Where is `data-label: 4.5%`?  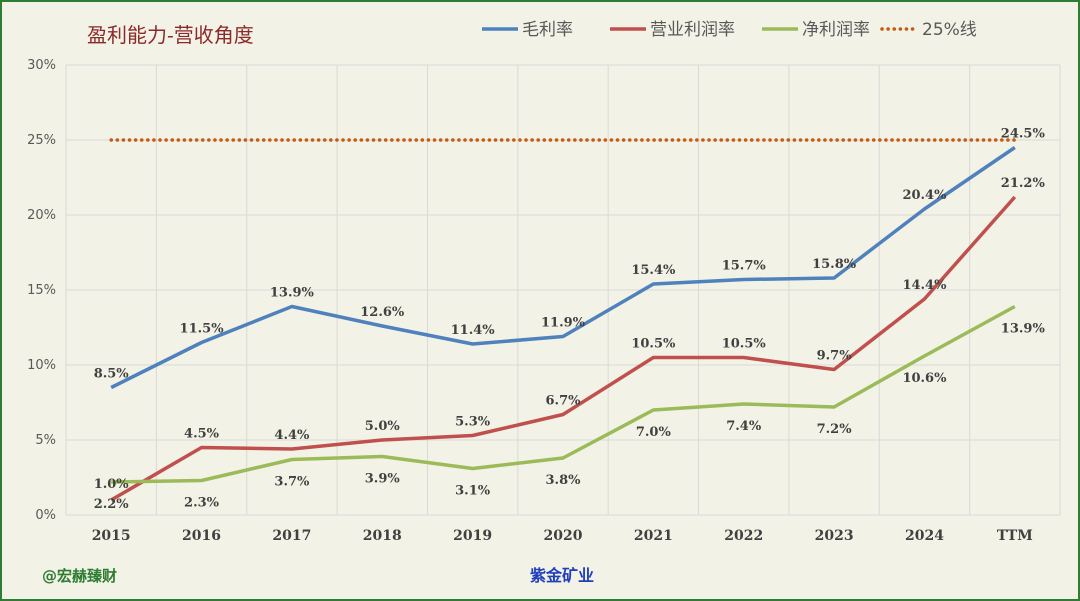 data-label: 4.5% is located at coordinates (202, 434).